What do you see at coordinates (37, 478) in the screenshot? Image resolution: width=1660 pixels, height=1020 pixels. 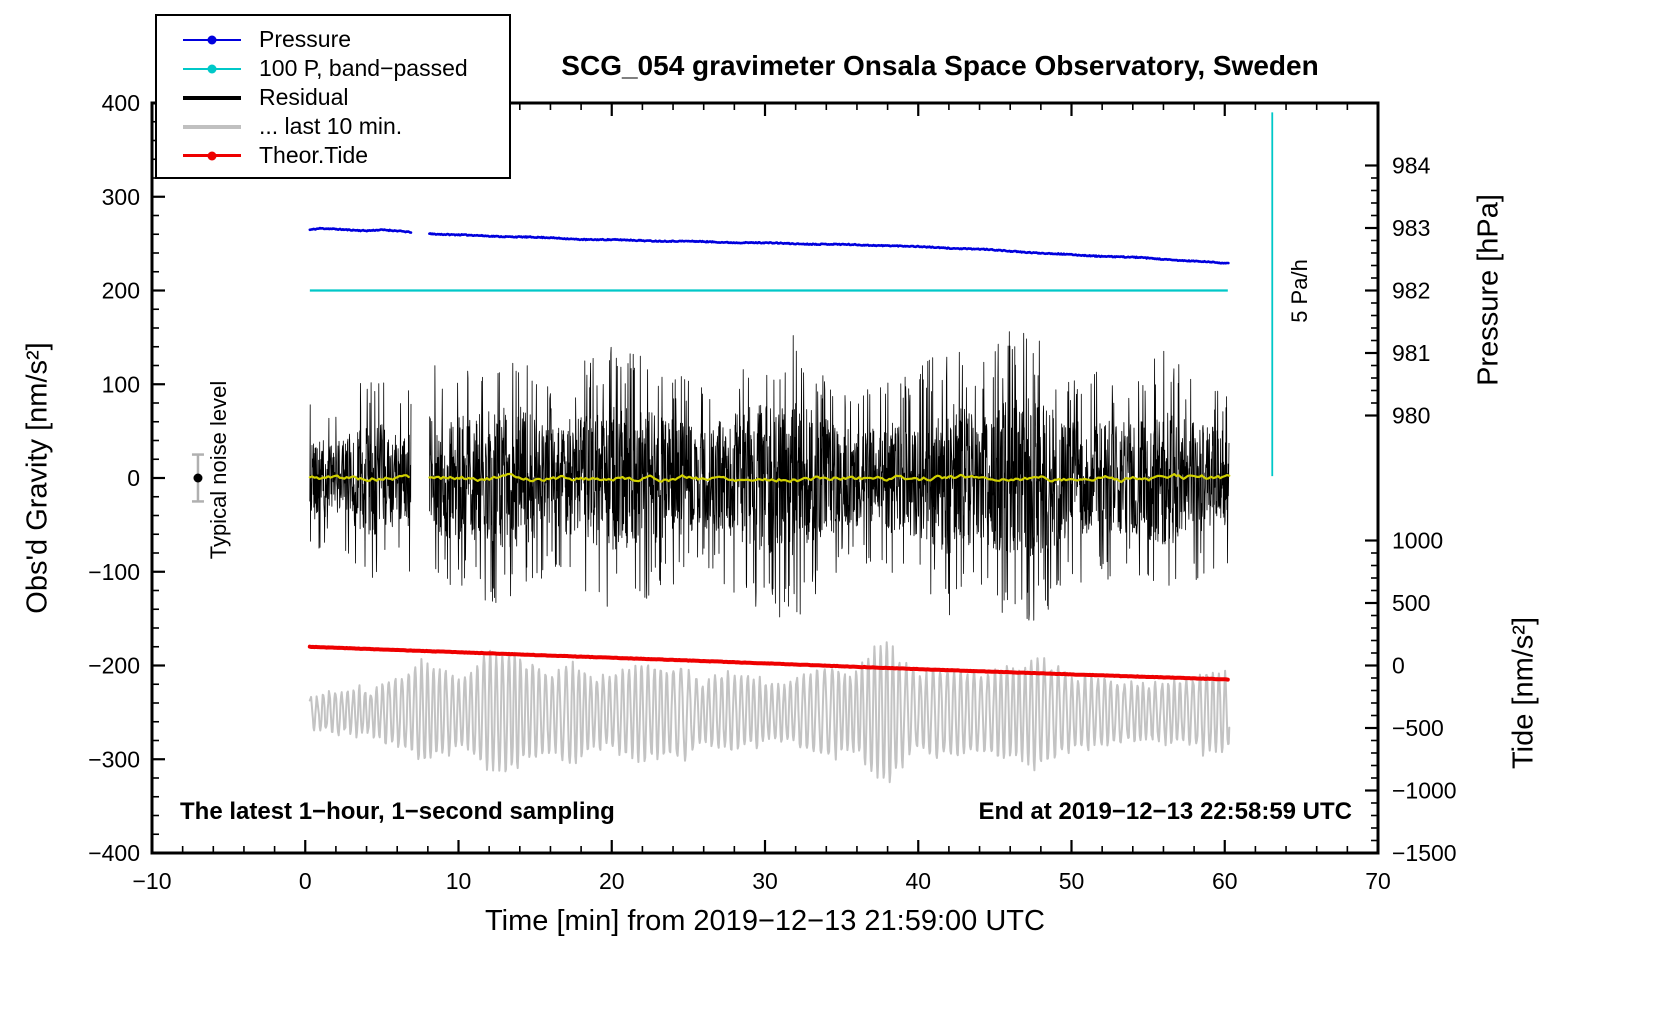 I see `y-axis-label-gravity: Obs'd Gravity [nm/s²]` at bounding box center [37, 478].